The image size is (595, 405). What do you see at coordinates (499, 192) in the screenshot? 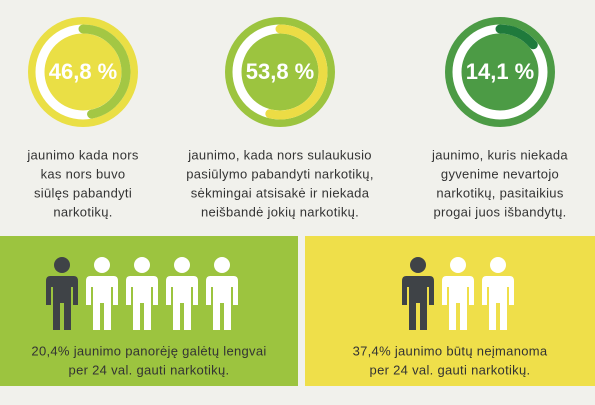
I see `gauge-caption: narkotikų, pasitaikius` at bounding box center [499, 192].